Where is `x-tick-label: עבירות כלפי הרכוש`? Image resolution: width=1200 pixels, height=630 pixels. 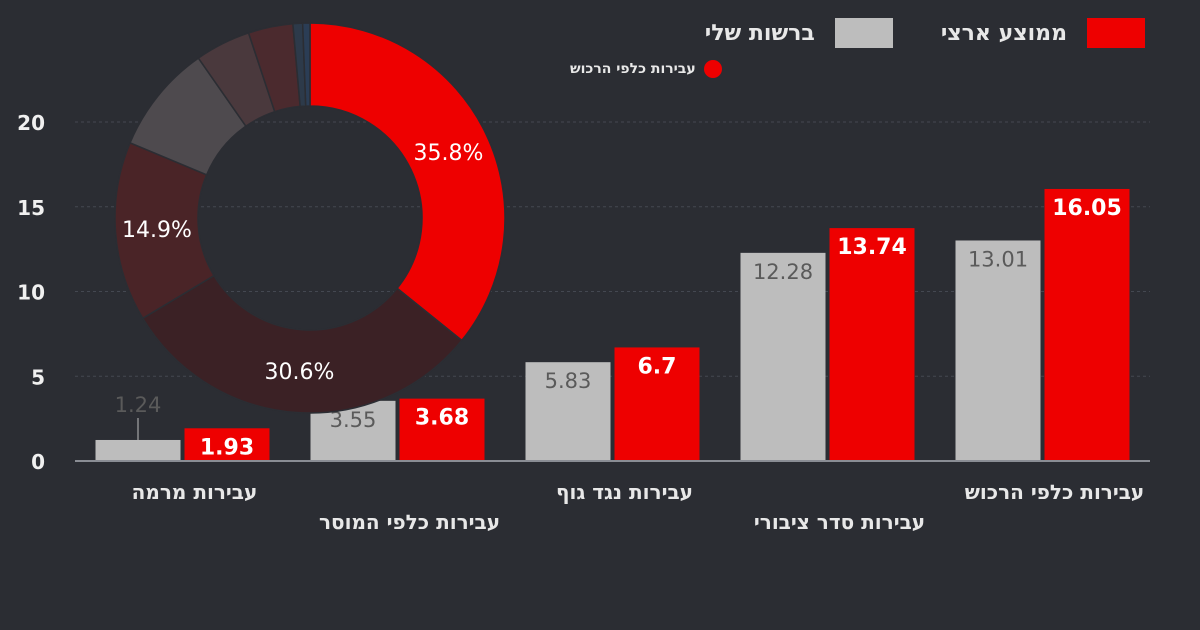 x-tick-label: עבירות כלפי הרכוש is located at coordinates (1054, 492).